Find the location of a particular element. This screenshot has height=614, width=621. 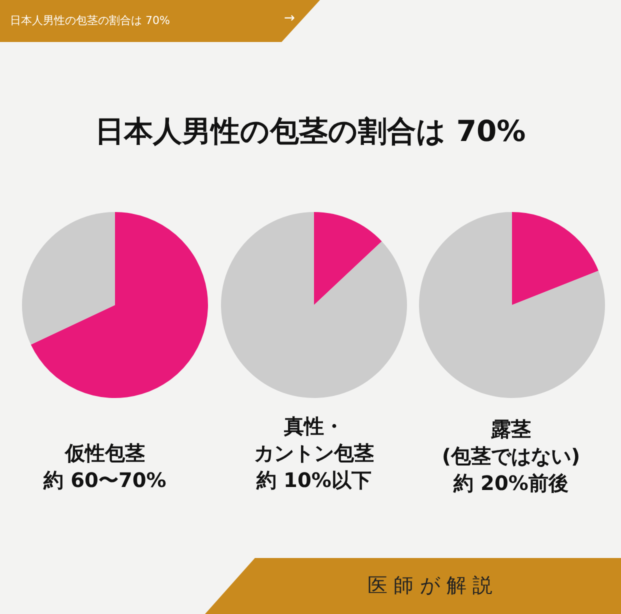

text: 医 師 が 解 説 is located at coordinates (430, 585).